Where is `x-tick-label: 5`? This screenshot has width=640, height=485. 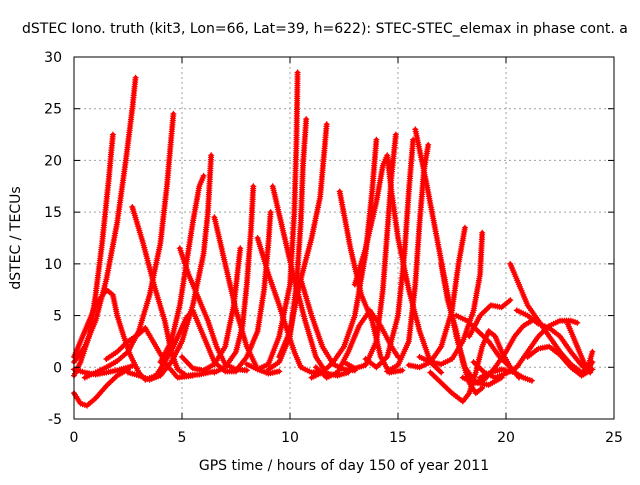
x-tick-label: 5 is located at coordinates (182, 438).